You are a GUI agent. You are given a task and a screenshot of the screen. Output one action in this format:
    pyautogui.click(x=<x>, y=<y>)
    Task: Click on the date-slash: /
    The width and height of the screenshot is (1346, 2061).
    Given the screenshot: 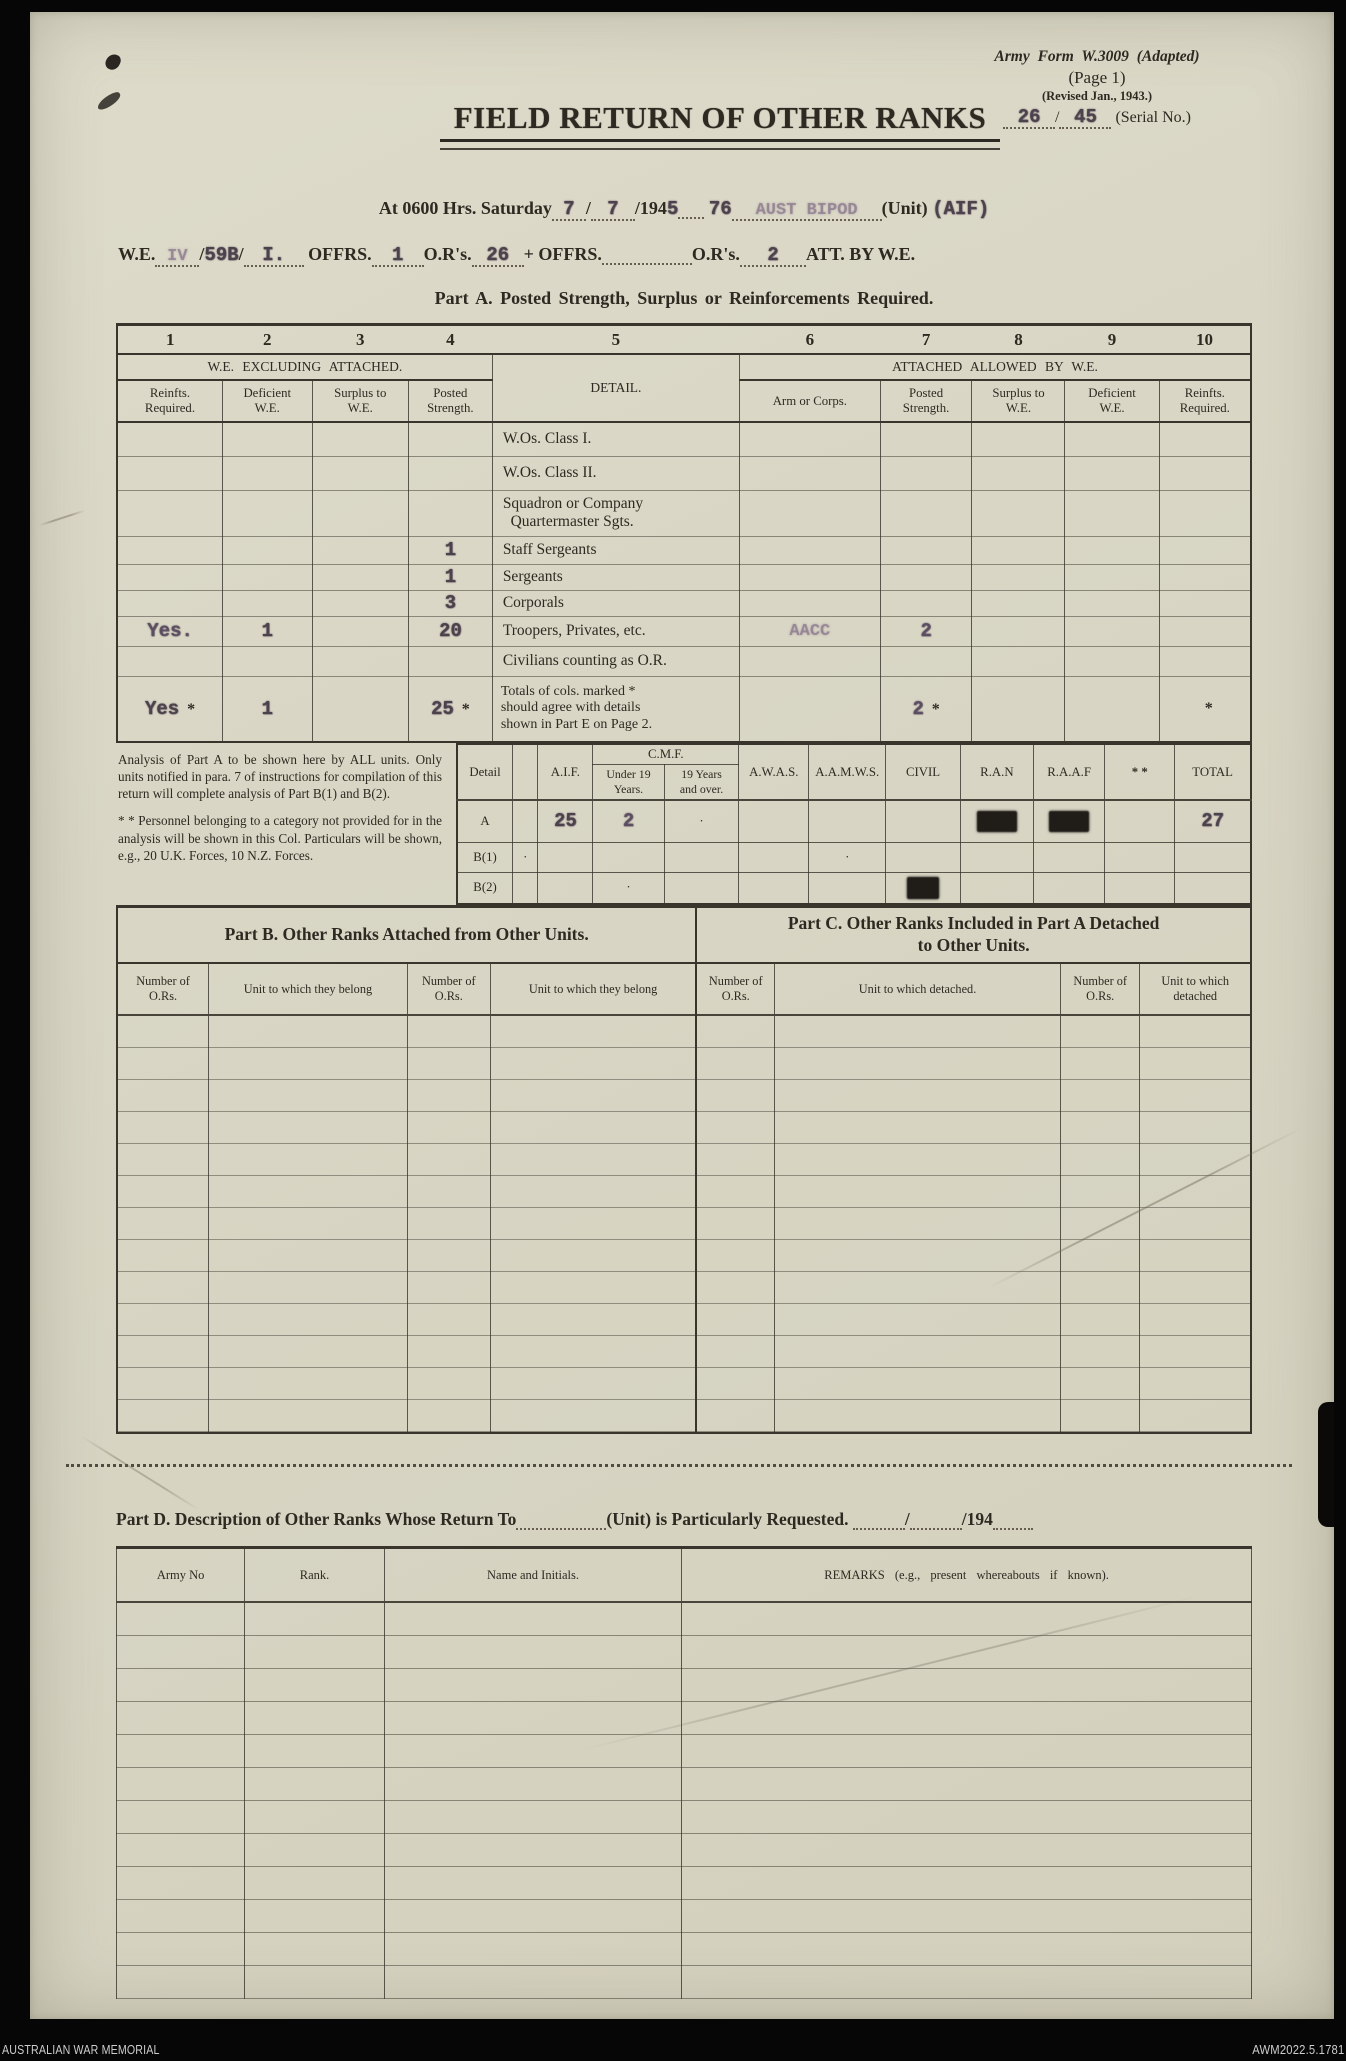 What is the action you would take?
    pyautogui.click(x=588, y=208)
    